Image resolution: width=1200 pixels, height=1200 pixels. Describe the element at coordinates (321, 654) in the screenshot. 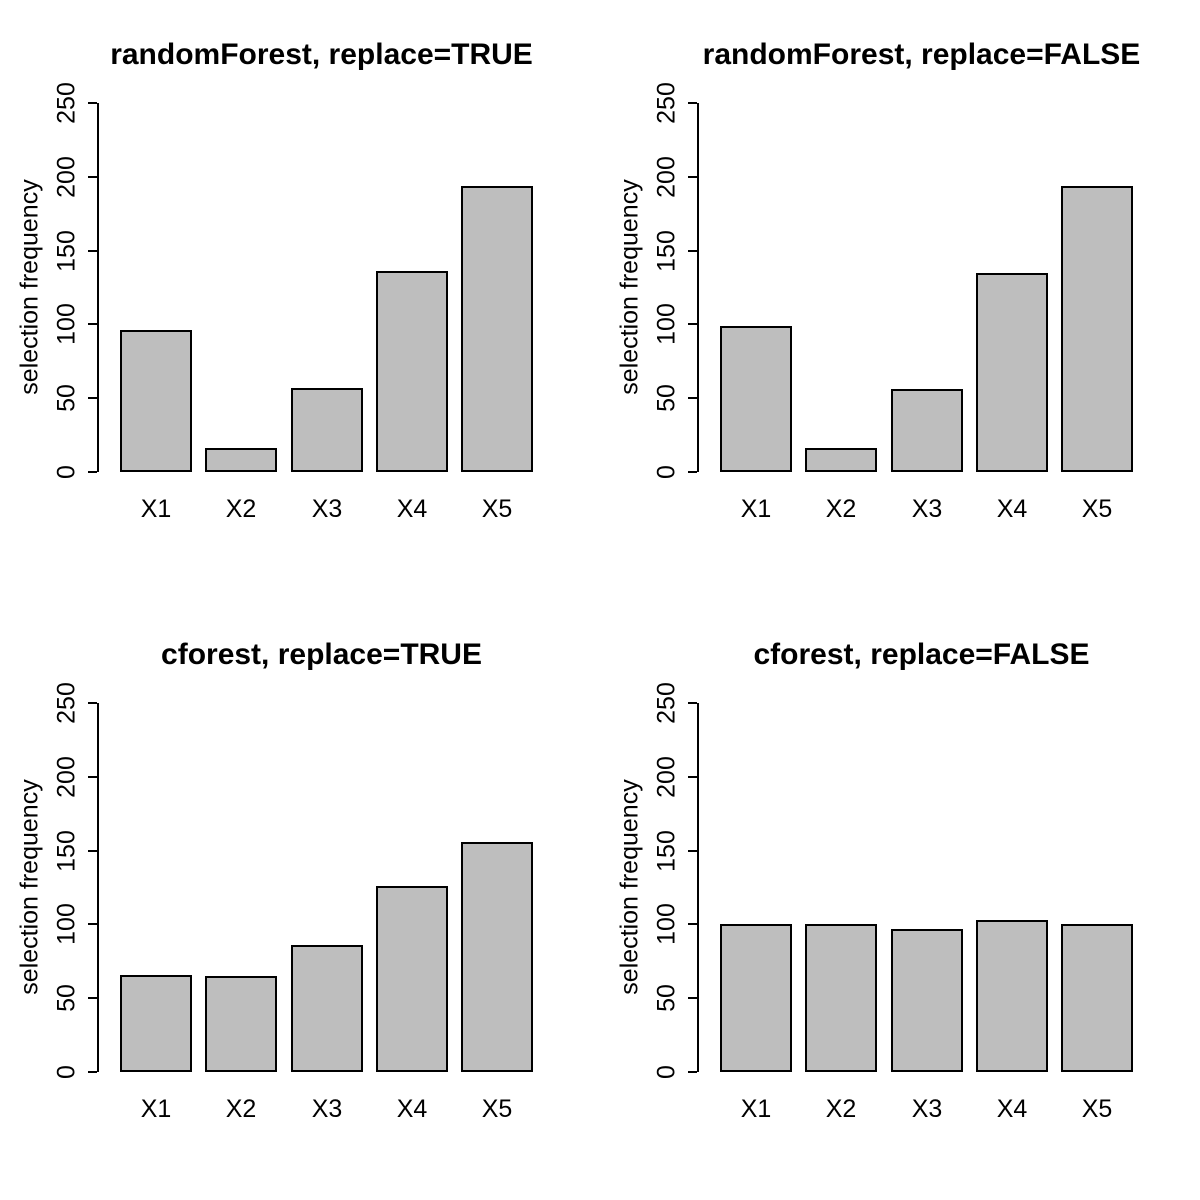

I see `chart-title: cforest, replace=TRUE` at that location.